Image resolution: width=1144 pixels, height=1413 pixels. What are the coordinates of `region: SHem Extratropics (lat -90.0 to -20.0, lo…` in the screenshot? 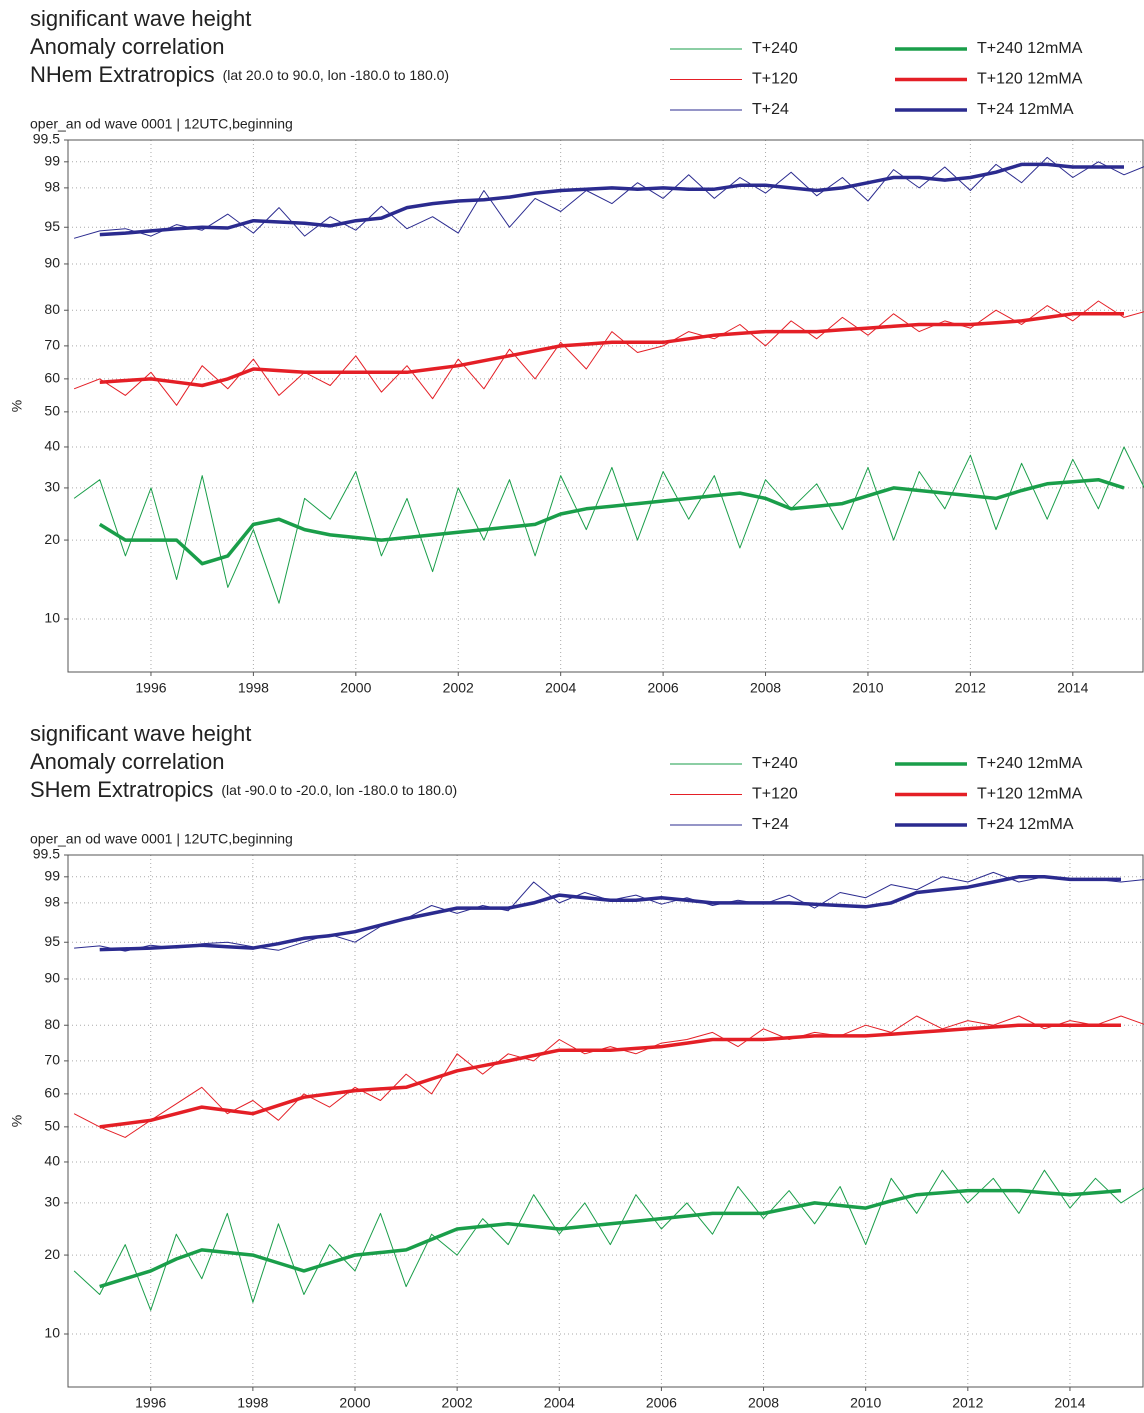 It's located at (243, 789).